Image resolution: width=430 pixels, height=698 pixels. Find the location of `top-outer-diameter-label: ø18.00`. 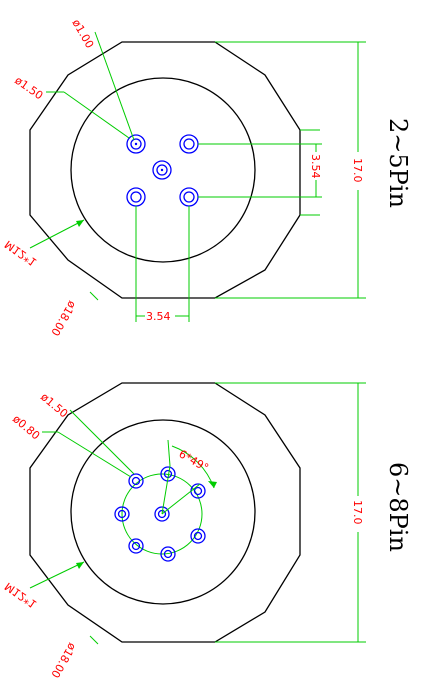

top-outer-diameter-label: ø18.00 is located at coordinates (63, 319).